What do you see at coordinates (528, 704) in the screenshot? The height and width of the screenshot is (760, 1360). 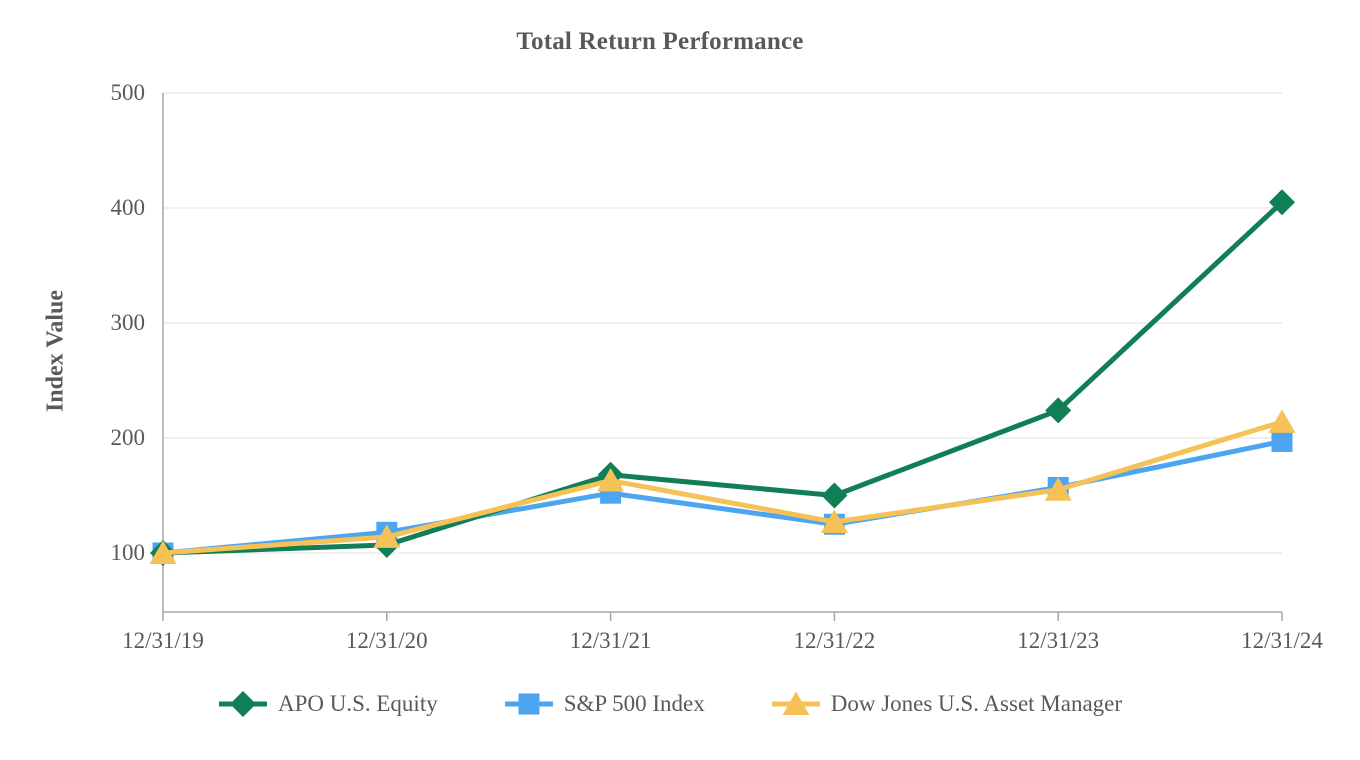 I see `blue-square-legend-icon` at bounding box center [528, 704].